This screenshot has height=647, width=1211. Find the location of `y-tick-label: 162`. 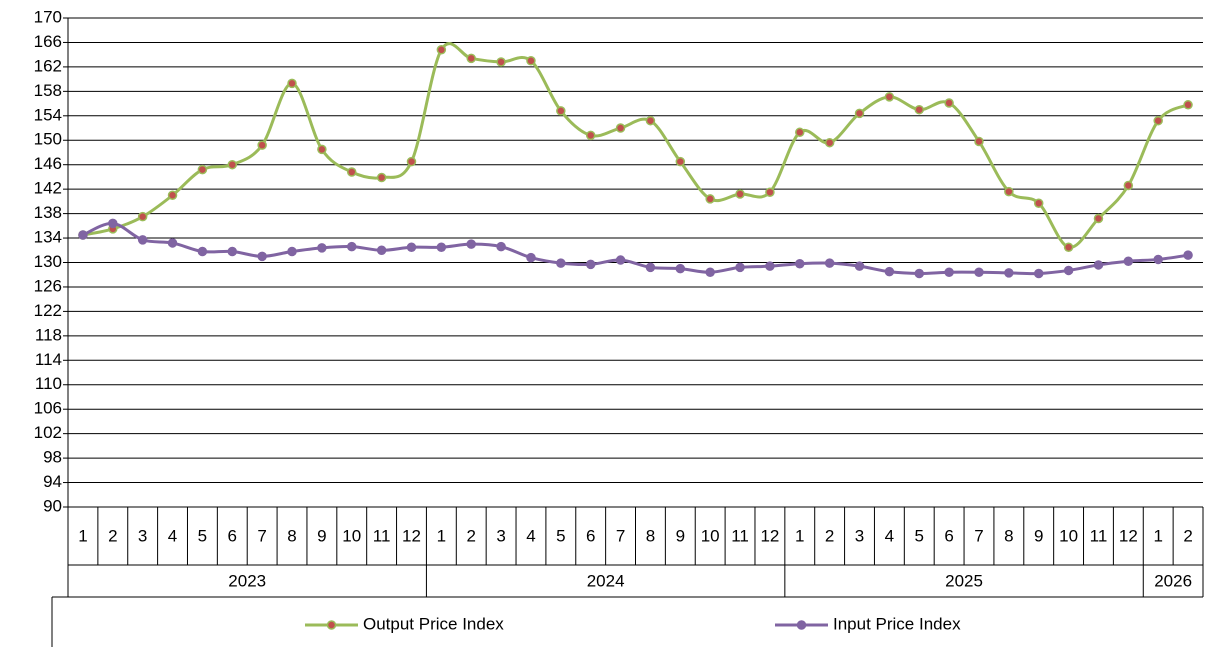

y-tick-label: 162 is located at coordinates (48, 65).